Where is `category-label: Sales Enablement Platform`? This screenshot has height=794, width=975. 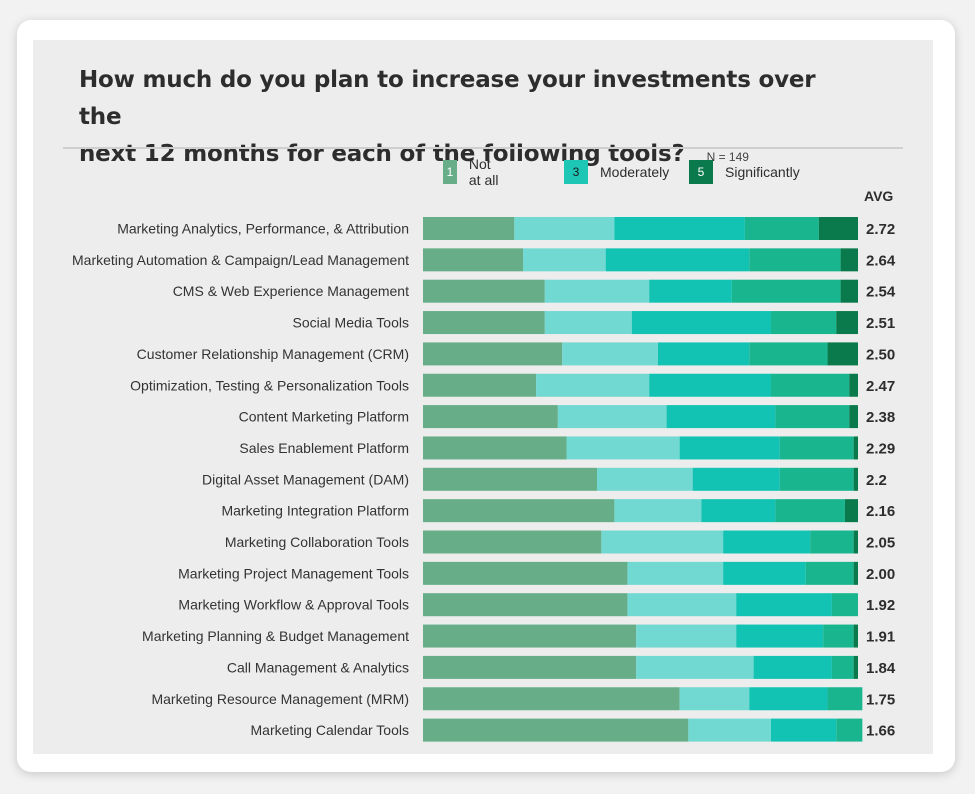
category-label: Sales Enablement Platform is located at coordinates (324, 448).